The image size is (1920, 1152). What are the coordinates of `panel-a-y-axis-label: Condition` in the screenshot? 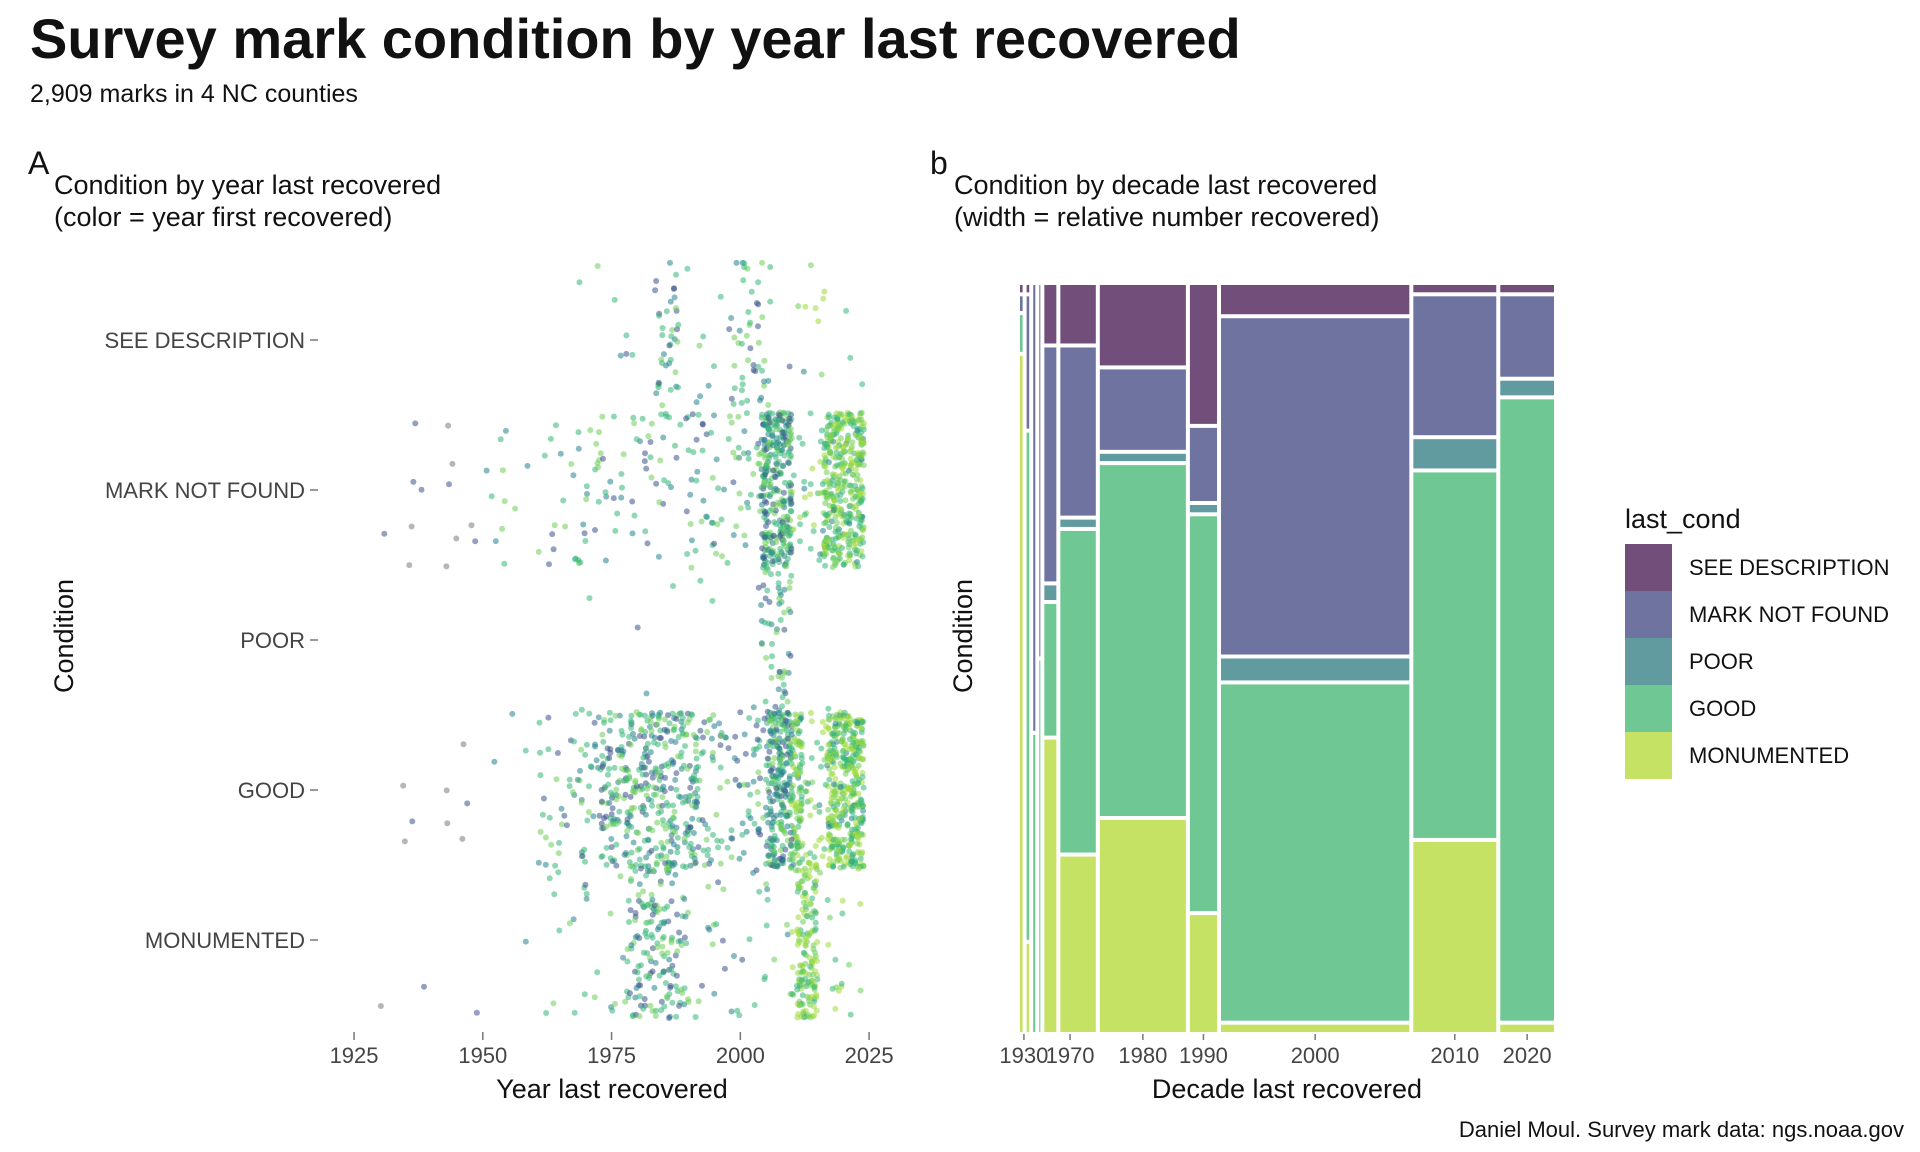 It's located at (64, 636).